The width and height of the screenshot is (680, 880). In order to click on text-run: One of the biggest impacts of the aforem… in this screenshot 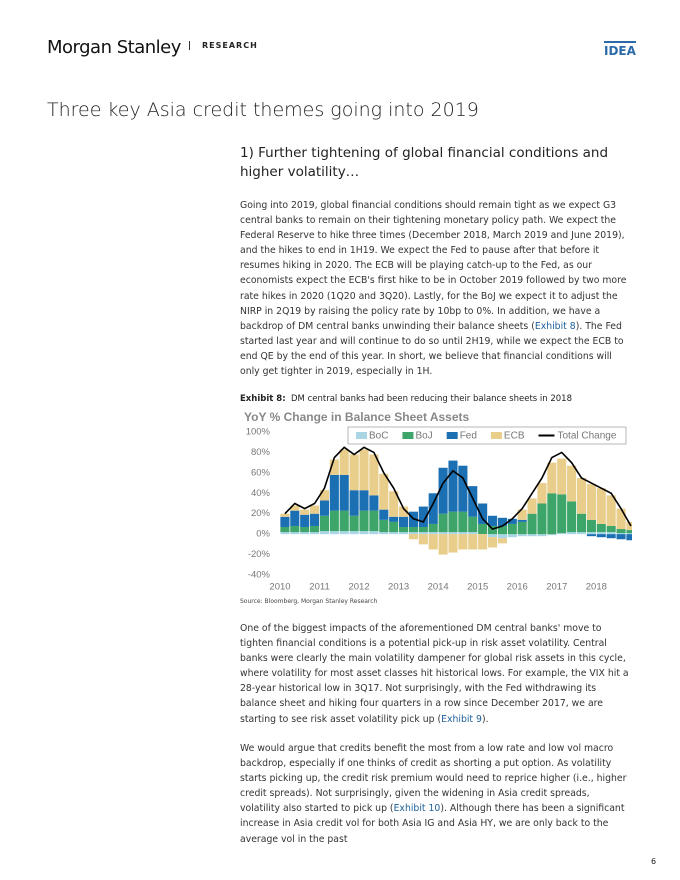, I will do `click(434, 674)`.